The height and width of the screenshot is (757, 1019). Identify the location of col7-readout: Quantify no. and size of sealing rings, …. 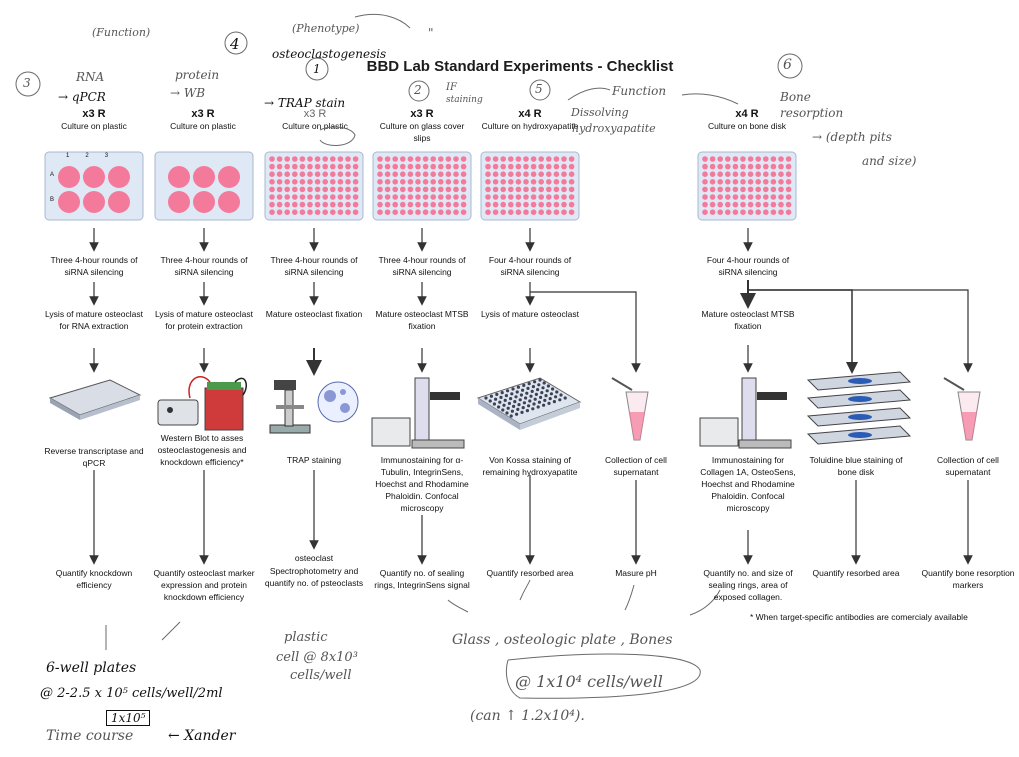
(748, 585).